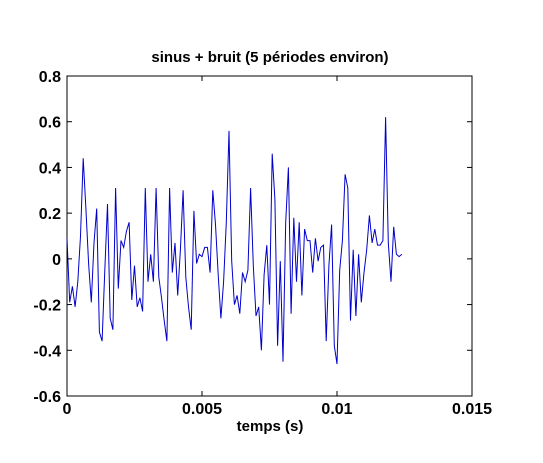 The image size is (543, 463). Describe the element at coordinates (47, 351) in the screenshot. I see `y-tick-label: -0.4` at that location.